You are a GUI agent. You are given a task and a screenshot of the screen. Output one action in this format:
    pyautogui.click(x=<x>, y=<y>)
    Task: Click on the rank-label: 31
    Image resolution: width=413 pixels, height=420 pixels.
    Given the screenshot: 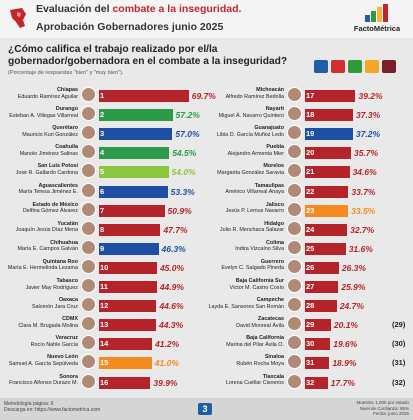 What is the action you would take?
    pyautogui.click(x=310, y=363)
    